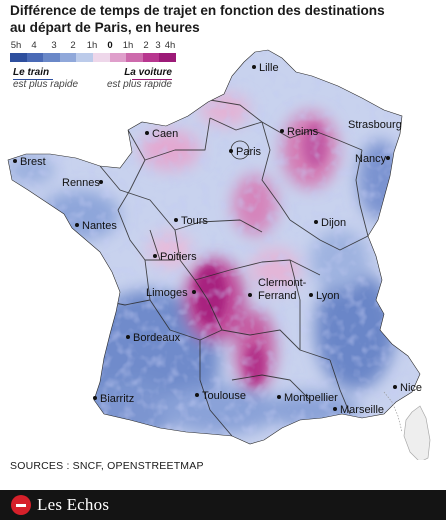  I want to click on city-bordeaux: Bordeaux, so click(153, 338).